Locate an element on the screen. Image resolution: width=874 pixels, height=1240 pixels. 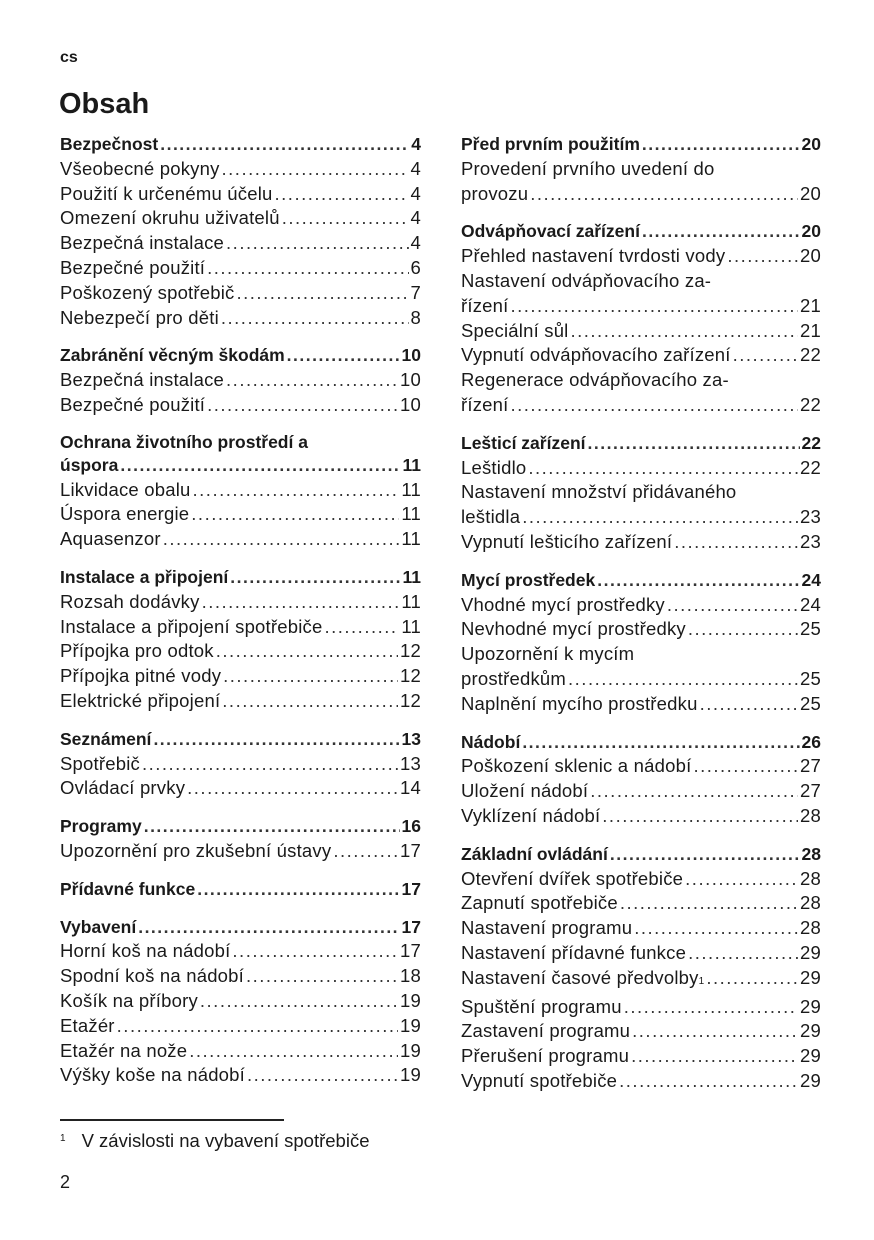
toc-entry: Přerušení programu 29 is located at coordinates (641, 1056).